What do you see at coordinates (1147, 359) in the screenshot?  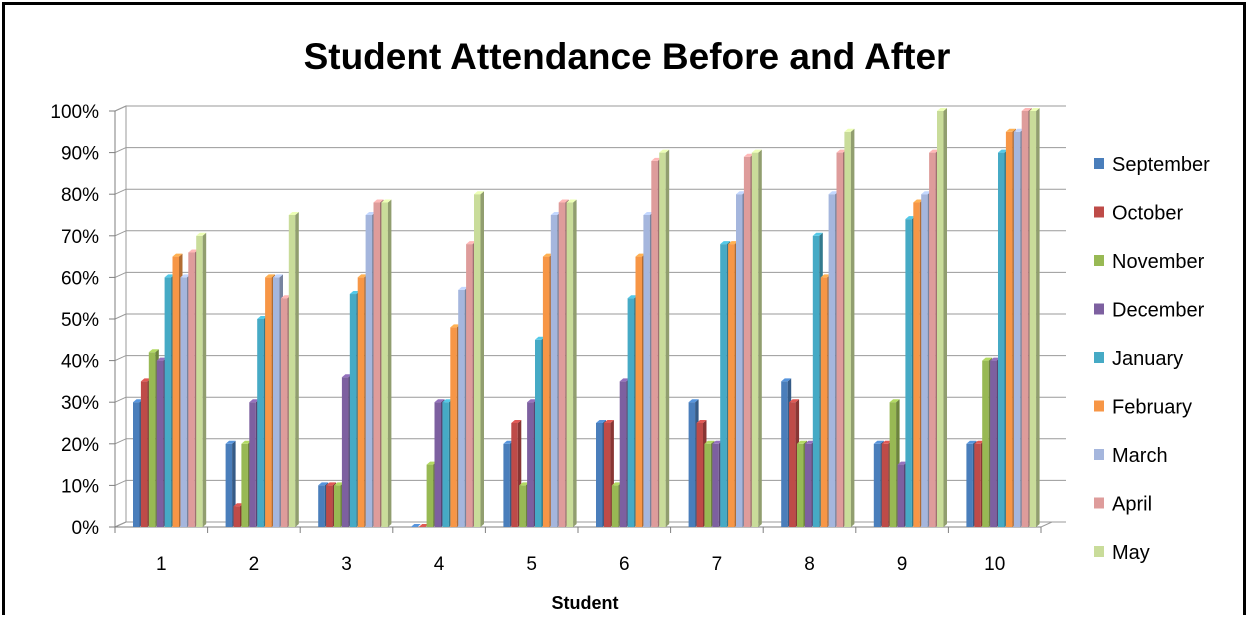 I see `legend-label: January` at bounding box center [1147, 359].